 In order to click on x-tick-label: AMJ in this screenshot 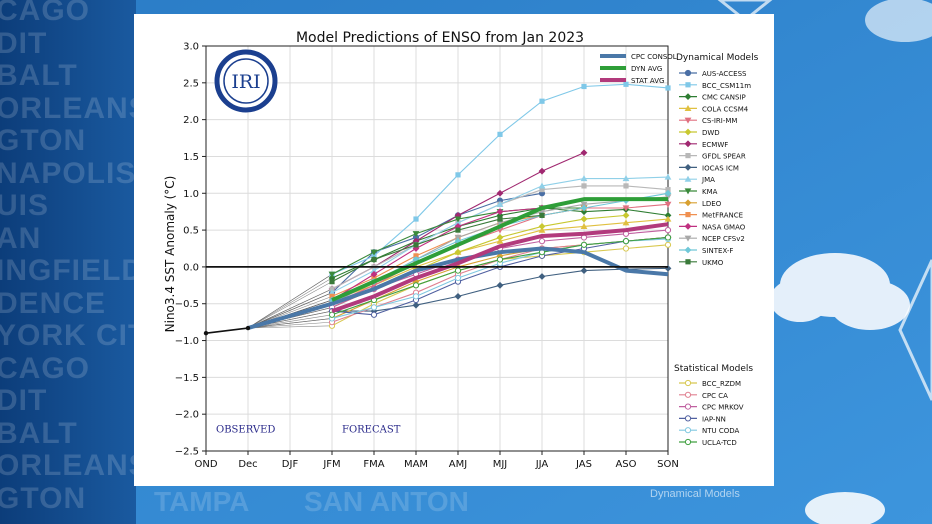, I will do `click(458, 464)`.